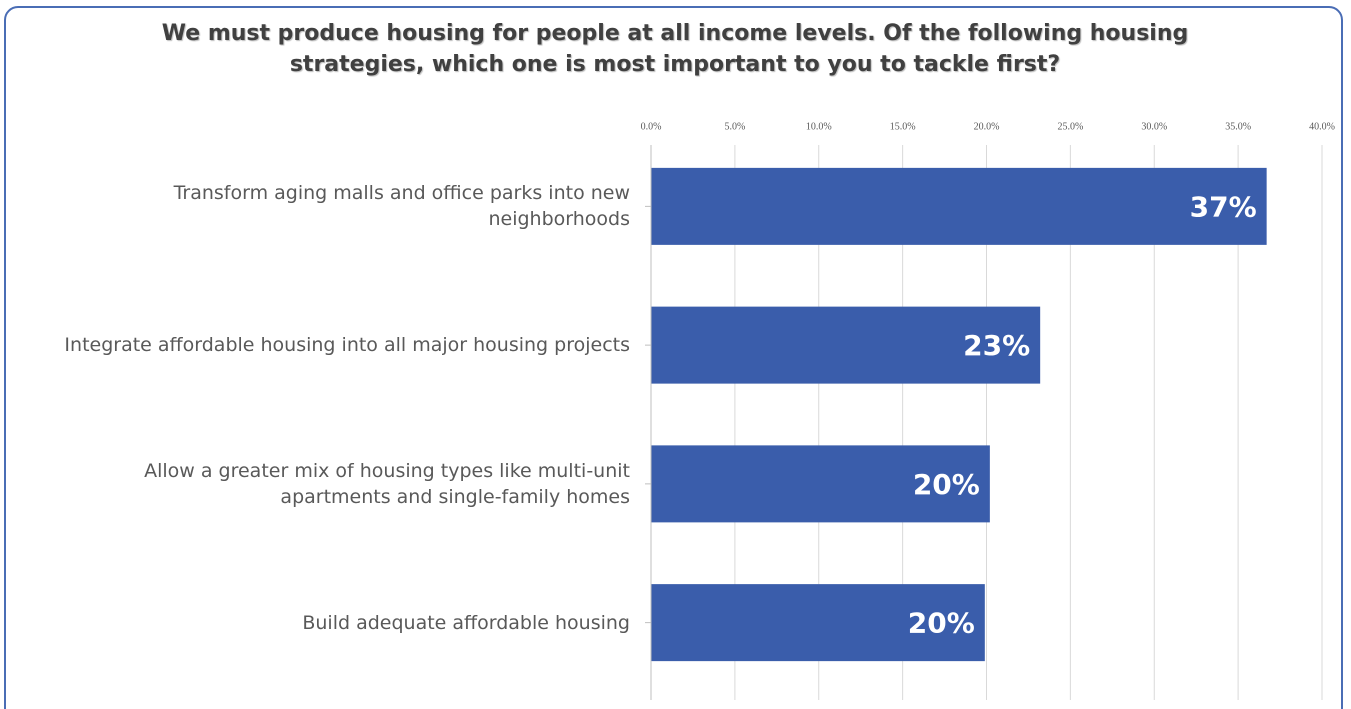 This screenshot has height=709, width=1351. I want to click on y-tick-label: Build adequate affordable housing, so click(466, 622).